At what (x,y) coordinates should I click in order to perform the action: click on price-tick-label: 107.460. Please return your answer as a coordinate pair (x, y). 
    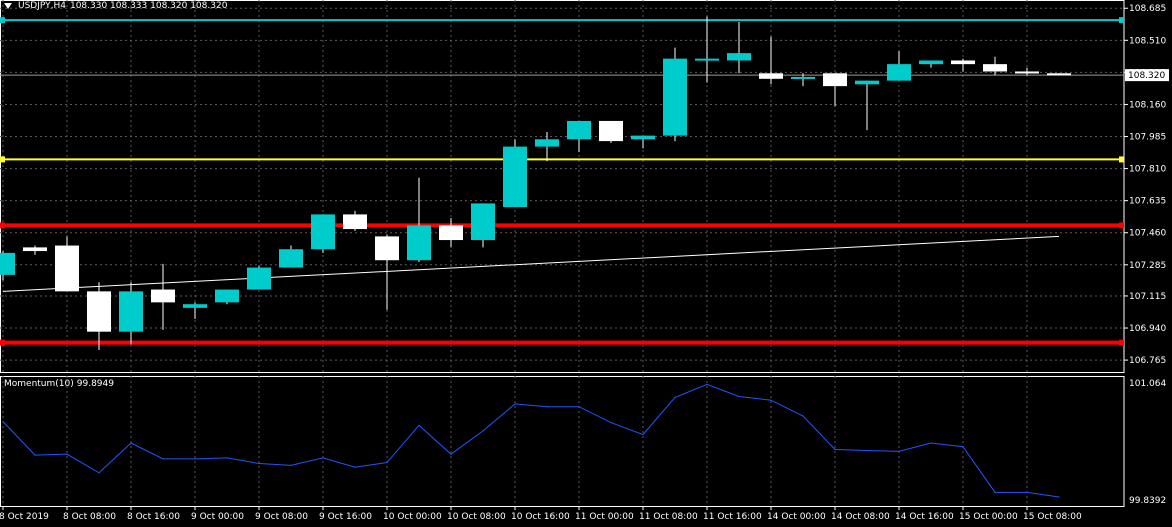
    Looking at the image, I should click on (1147, 234).